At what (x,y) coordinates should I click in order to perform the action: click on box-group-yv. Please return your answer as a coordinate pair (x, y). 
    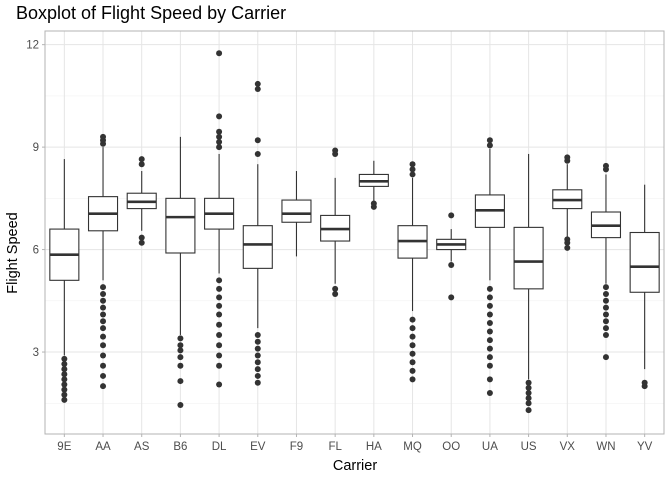
    Looking at the image, I should click on (644, 287).